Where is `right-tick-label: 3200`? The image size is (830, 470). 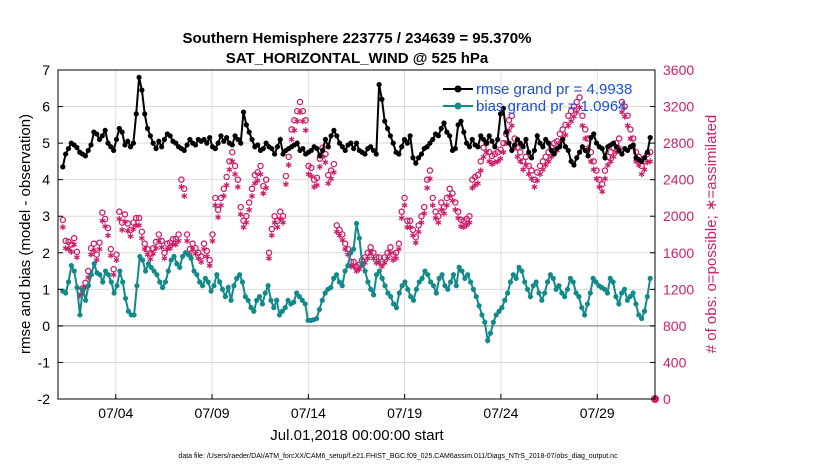 right-tick-label: 3200 is located at coordinates (678, 107).